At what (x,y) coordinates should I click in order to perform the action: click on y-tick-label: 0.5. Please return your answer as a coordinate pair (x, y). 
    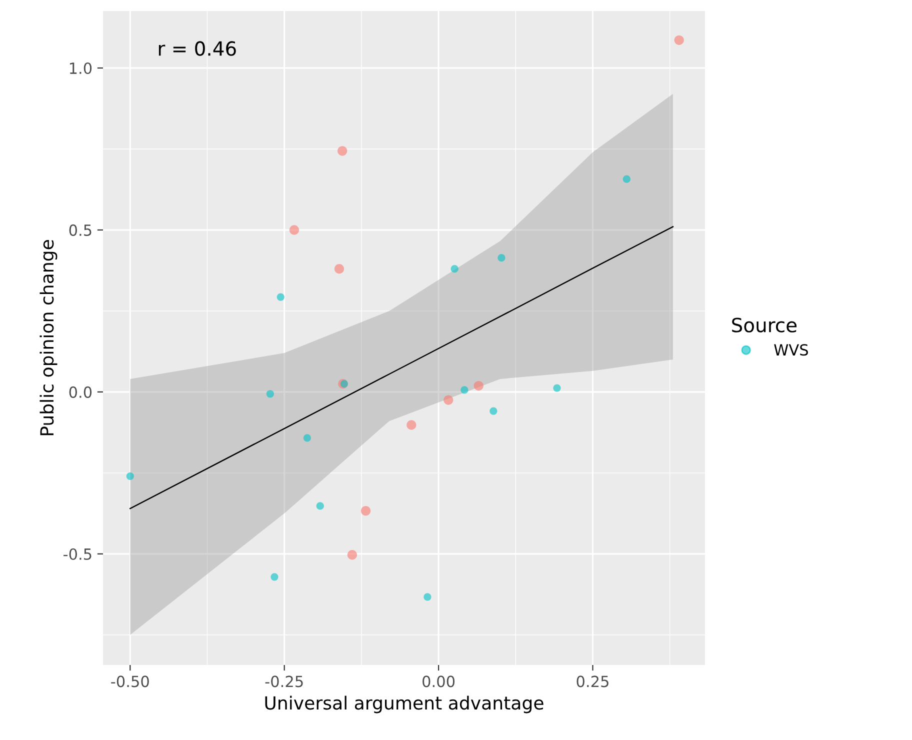
    Looking at the image, I should click on (80, 230).